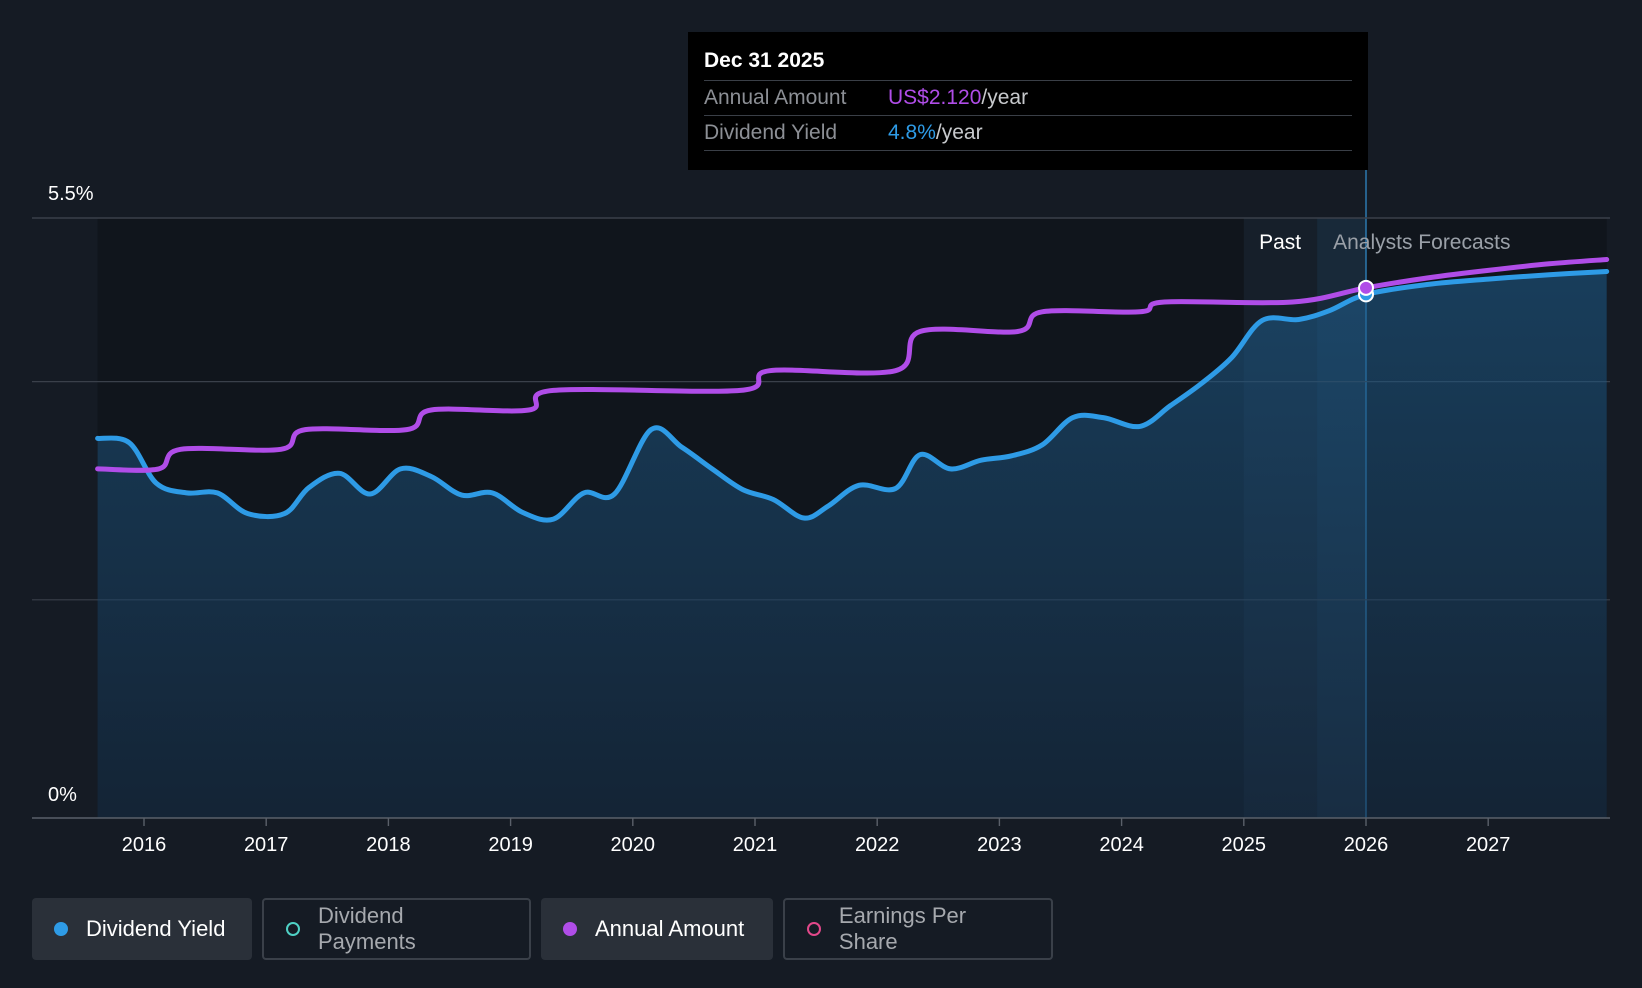 The height and width of the screenshot is (988, 1642). Describe the element at coordinates (755, 845) in the screenshot. I see `x-tick-label: 2021` at that location.